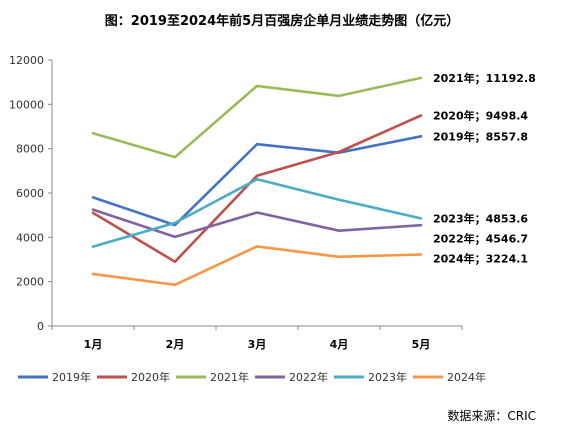 The width and height of the screenshot is (565, 430). I want to click on series-line-2019年, so click(257, 181).